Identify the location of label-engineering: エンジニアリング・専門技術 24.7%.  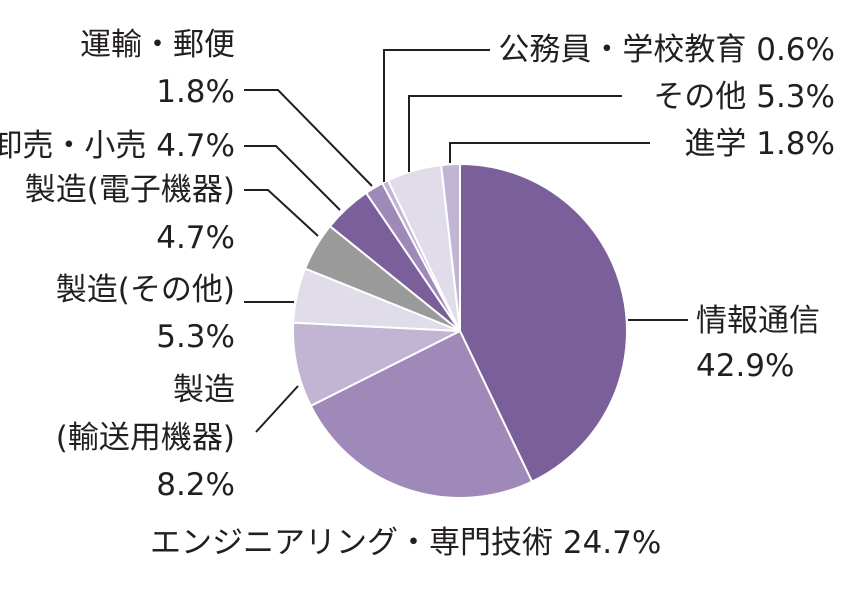
(405, 543).